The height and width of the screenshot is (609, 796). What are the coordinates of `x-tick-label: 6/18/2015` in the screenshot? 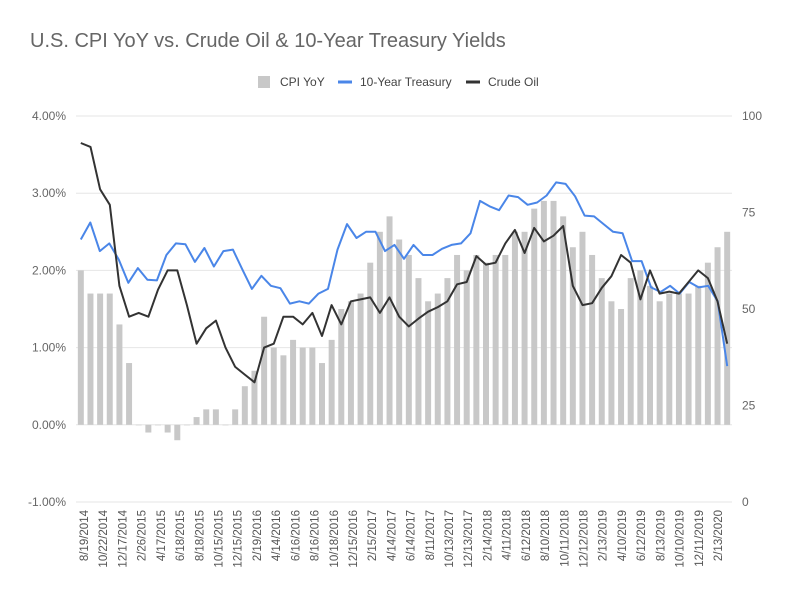 It's located at (181, 535).